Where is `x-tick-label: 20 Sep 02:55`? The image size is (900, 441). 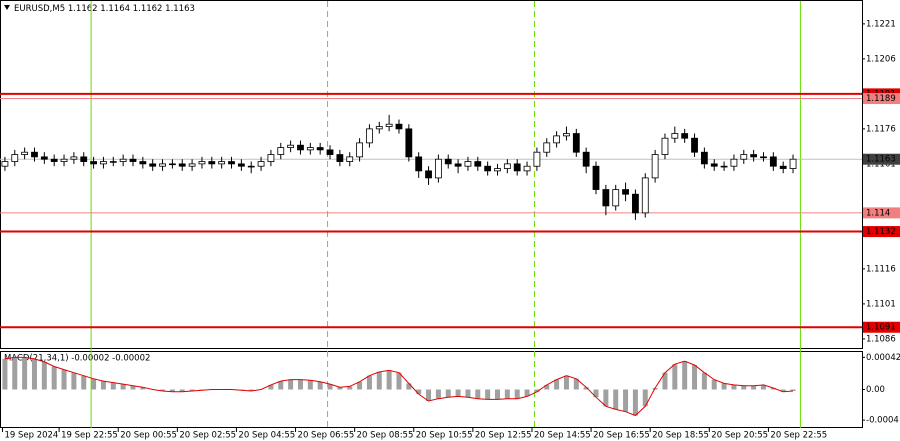
x-tick-label: 20 Sep 02:55 is located at coordinates (207, 436).